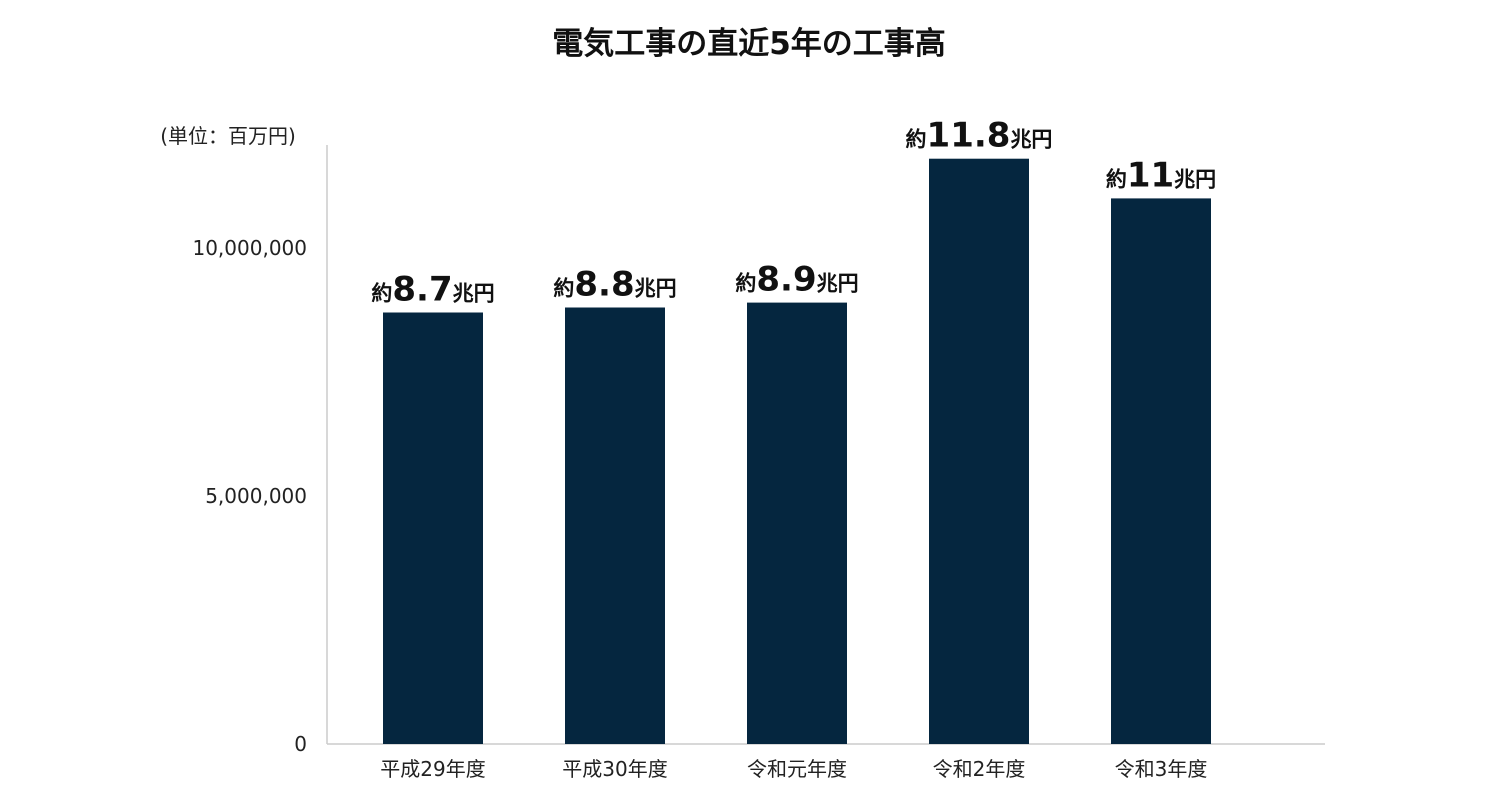 The image size is (1498, 802). I want to click on data-label: 約11兆円, so click(1161, 175).